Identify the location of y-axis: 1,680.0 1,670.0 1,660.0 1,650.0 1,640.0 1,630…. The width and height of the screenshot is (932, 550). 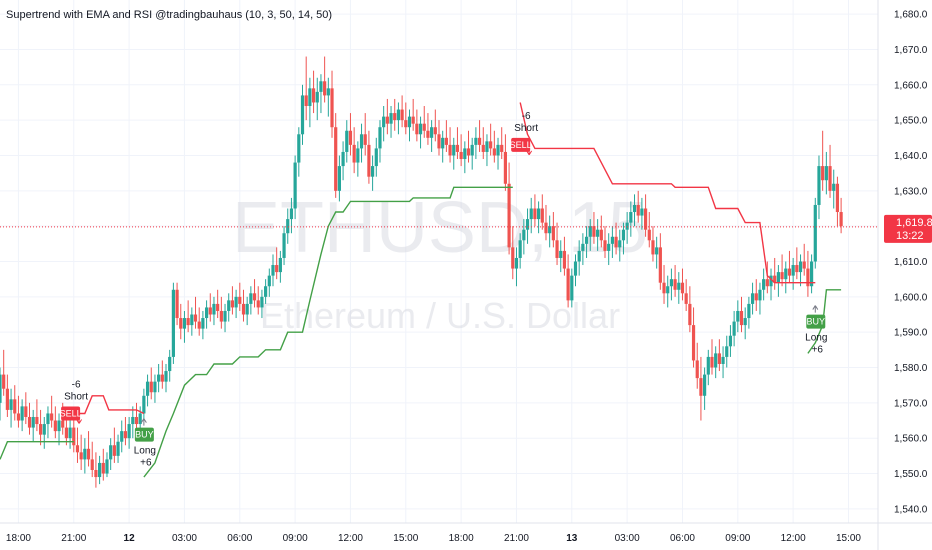
(902, 275).